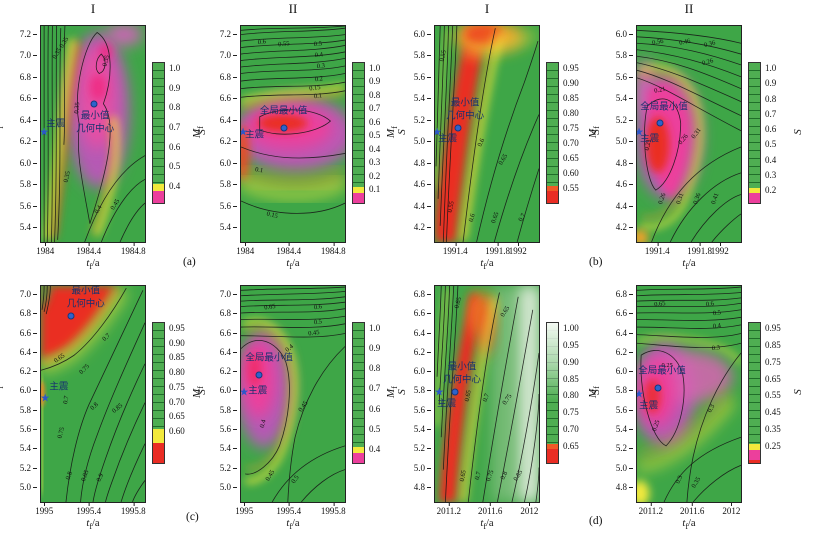  What do you see at coordinates (773, 387) in the screenshot?
I see `colorbar-tick-labels: 0.95 0.85 0.75 0.65 0.55 0.45 0.35 0.25` at bounding box center [773, 387].